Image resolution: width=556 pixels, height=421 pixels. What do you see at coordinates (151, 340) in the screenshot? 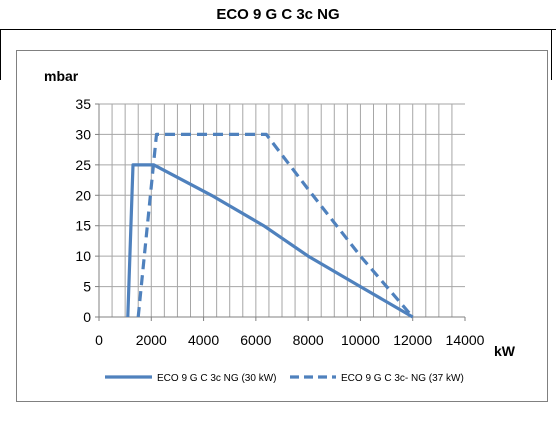
I see `x-tick-label: 2000` at bounding box center [151, 340].